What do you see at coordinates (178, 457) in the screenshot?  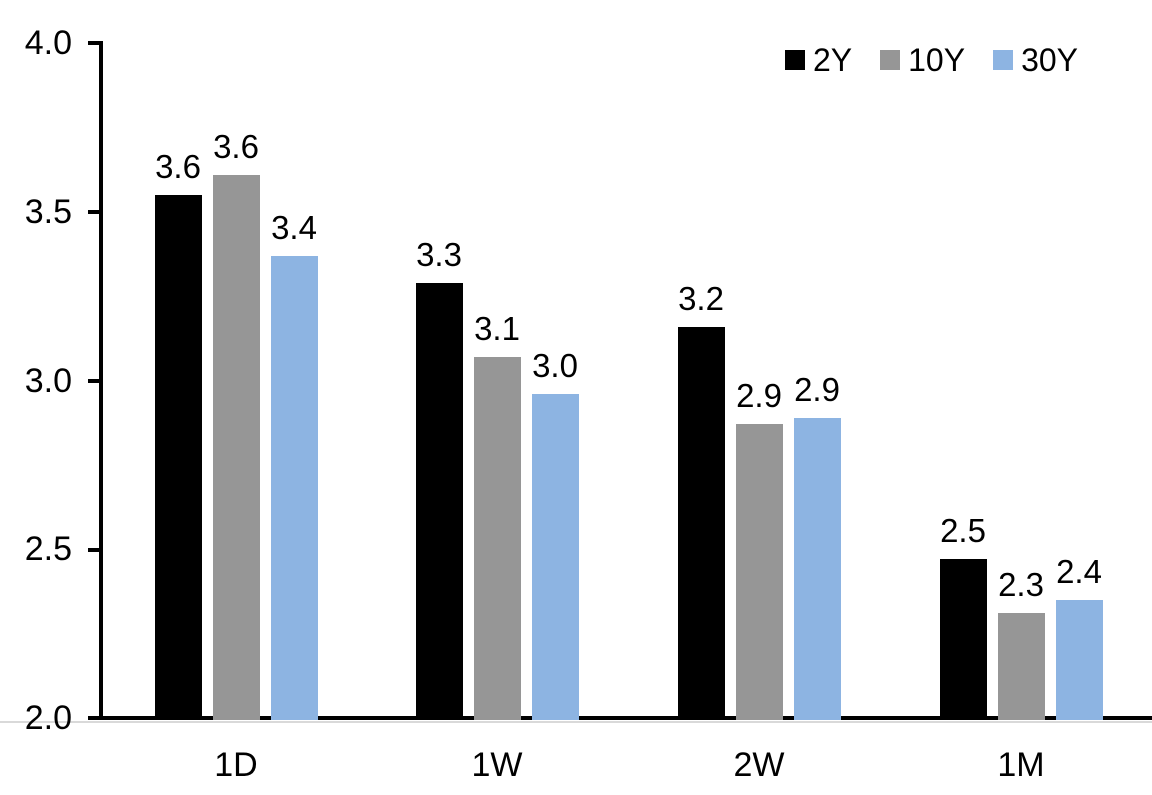 I see `bar-2y-1d` at bounding box center [178, 457].